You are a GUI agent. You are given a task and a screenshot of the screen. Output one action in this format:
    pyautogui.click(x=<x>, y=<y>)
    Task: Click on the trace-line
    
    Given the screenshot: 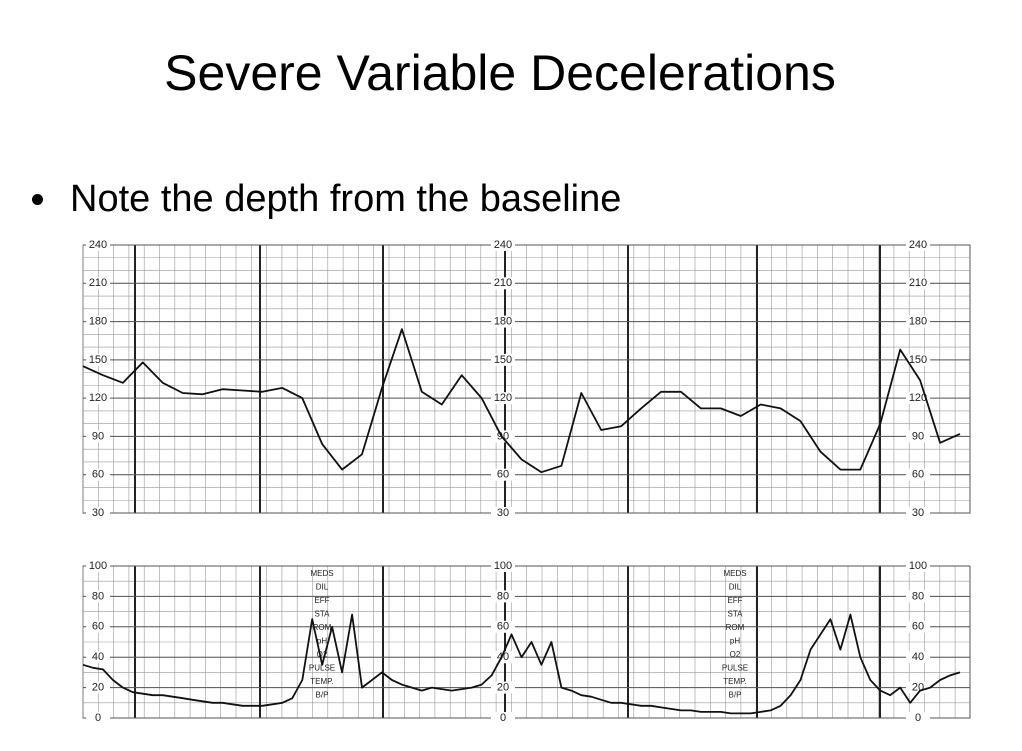 What is the action you would take?
    pyautogui.click(x=521, y=664)
    